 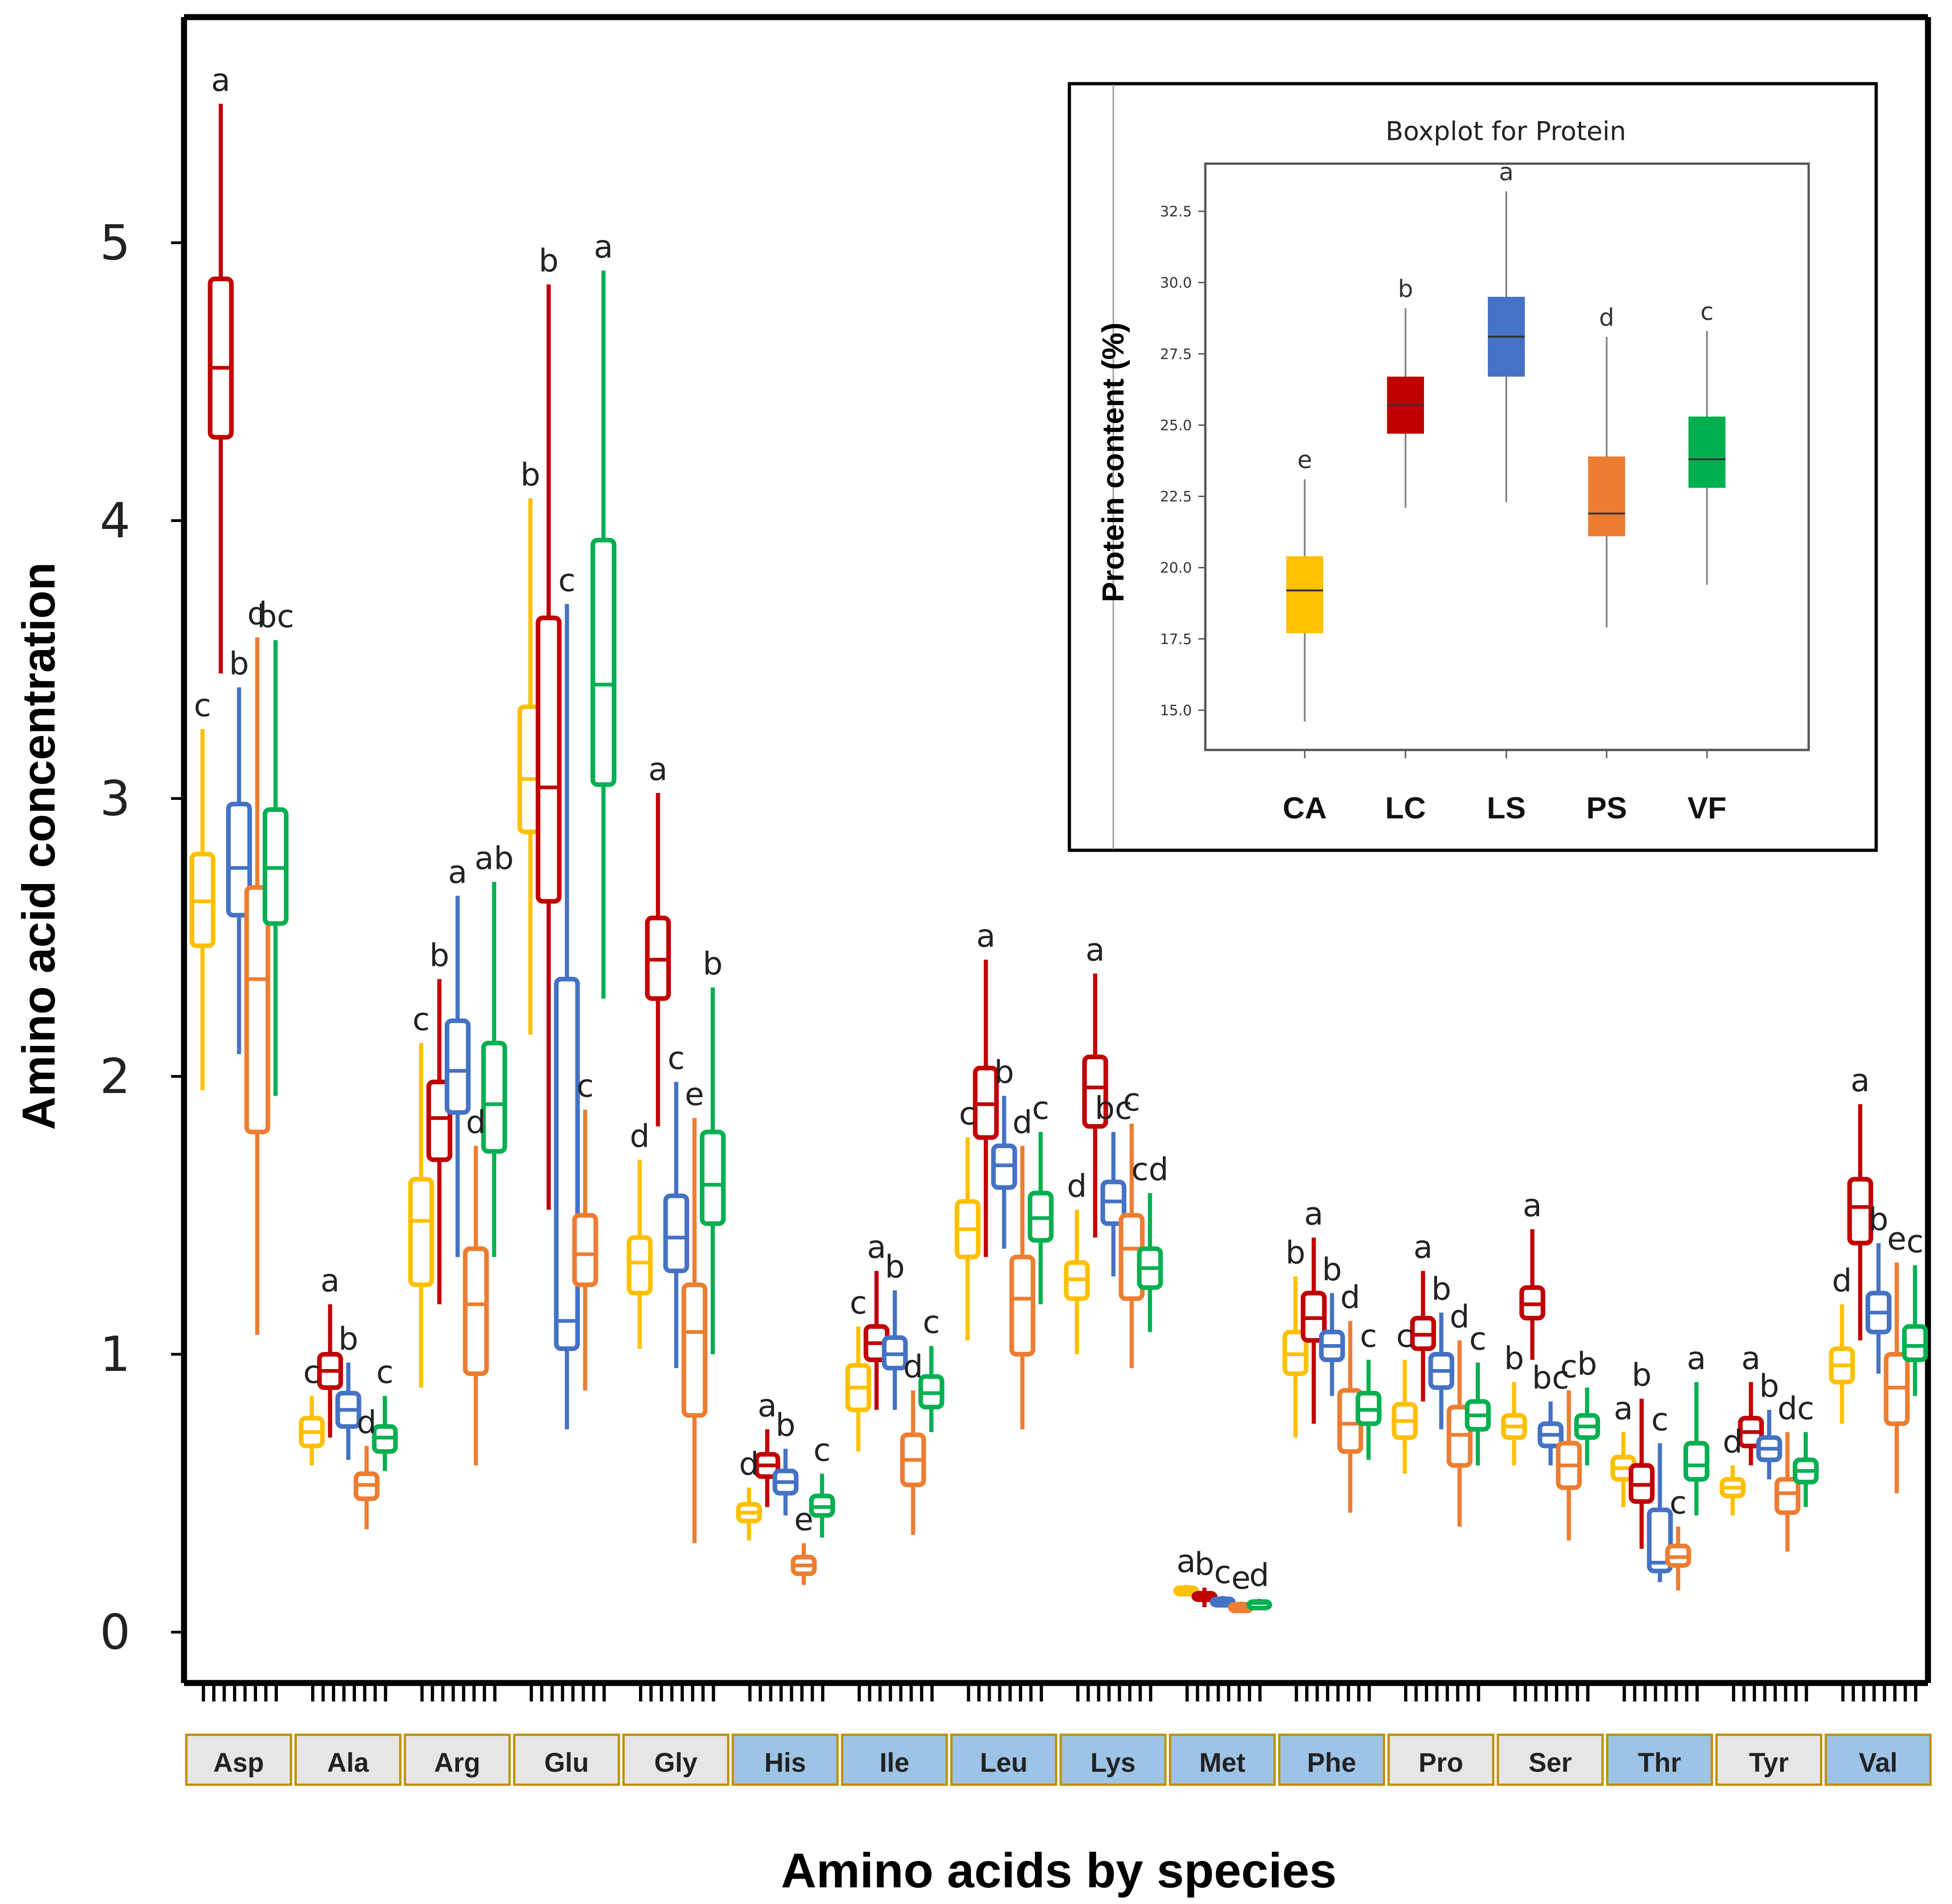 What do you see at coordinates (221, 358) in the screenshot?
I see `asp-lc-box` at bounding box center [221, 358].